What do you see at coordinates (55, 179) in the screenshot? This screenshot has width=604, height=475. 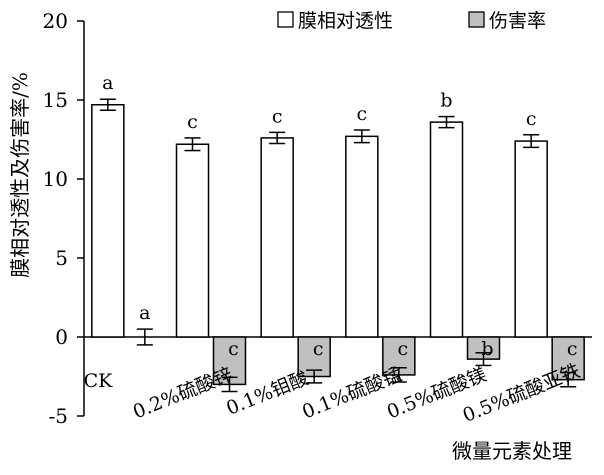 I see `y-tick-label: 10` at bounding box center [55, 179].